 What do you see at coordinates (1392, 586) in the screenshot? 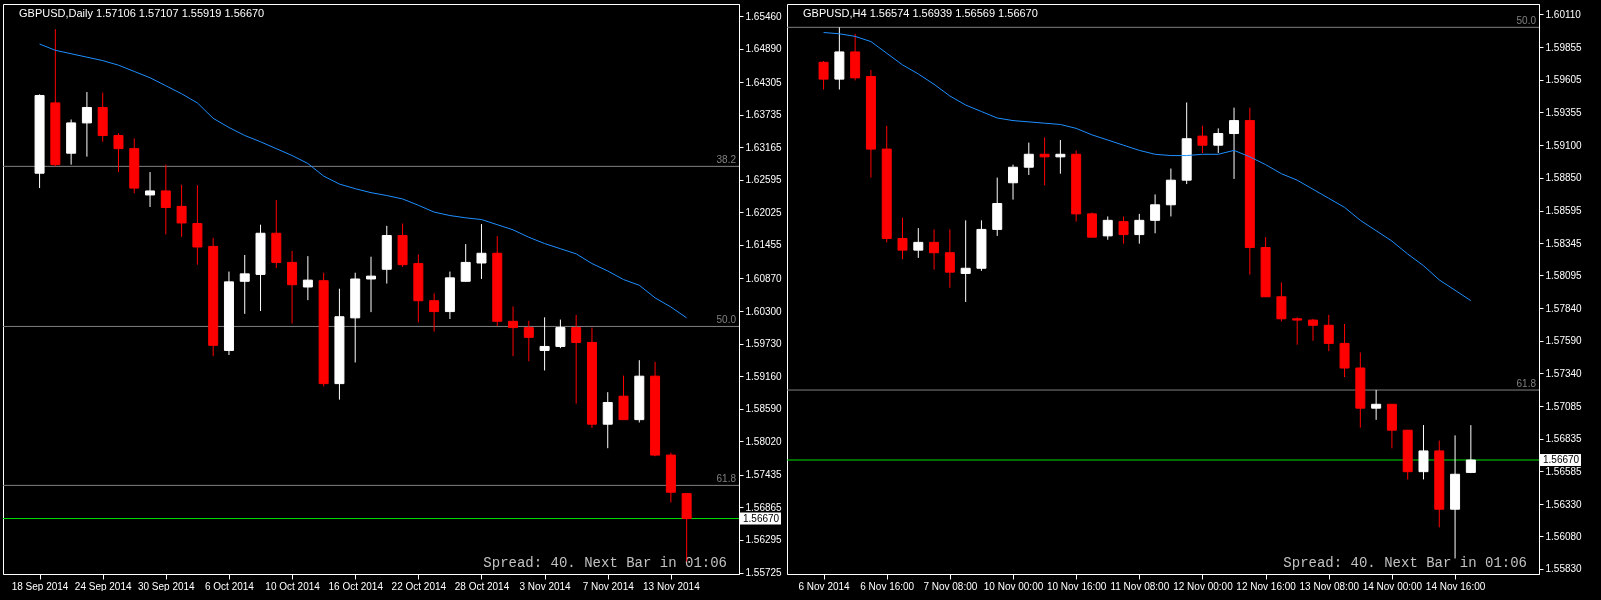
I see `x-tick-label: 14 Nov 00:00` at bounding box center [1392, 586].